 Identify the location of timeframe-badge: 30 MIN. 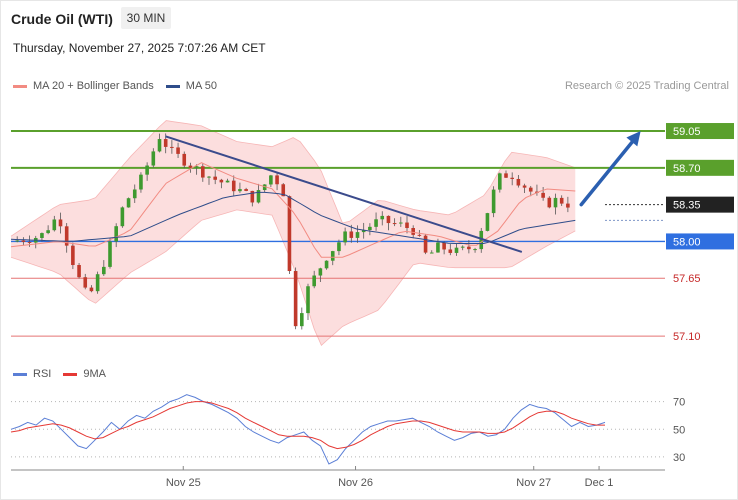
(146, 18).